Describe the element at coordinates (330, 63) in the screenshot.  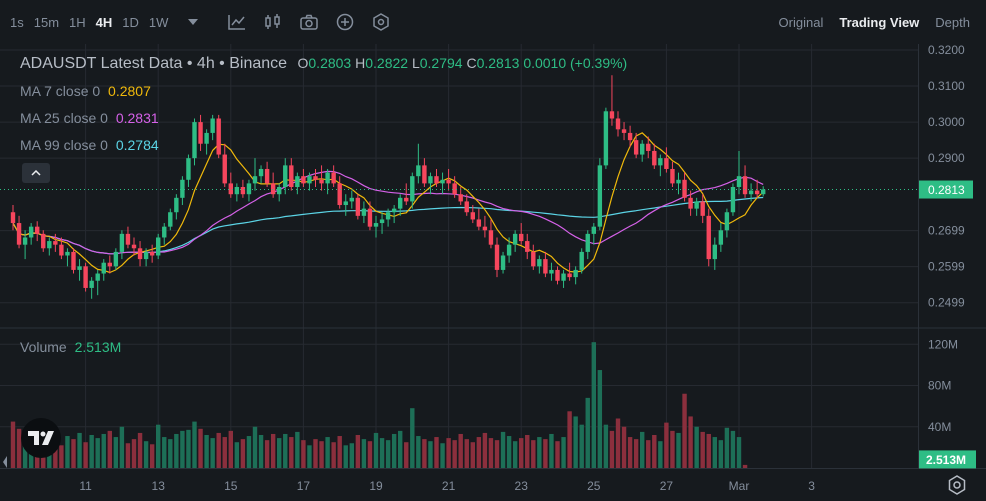
I see `open-value: 0.2803` at that location.